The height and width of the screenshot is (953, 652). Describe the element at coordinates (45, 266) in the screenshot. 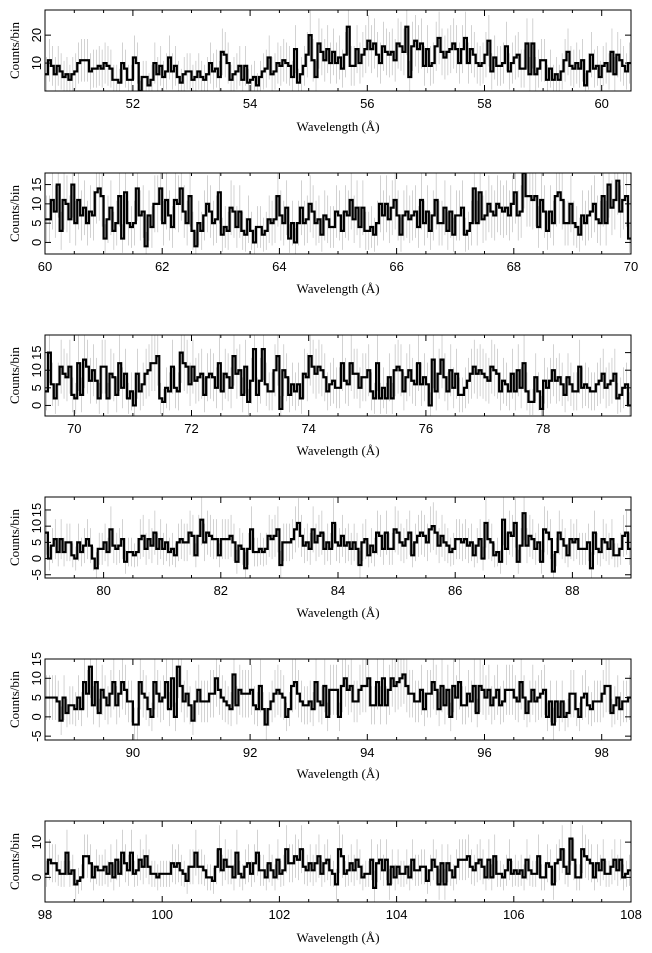

I see `x-tick-label-0: 60` at that location.